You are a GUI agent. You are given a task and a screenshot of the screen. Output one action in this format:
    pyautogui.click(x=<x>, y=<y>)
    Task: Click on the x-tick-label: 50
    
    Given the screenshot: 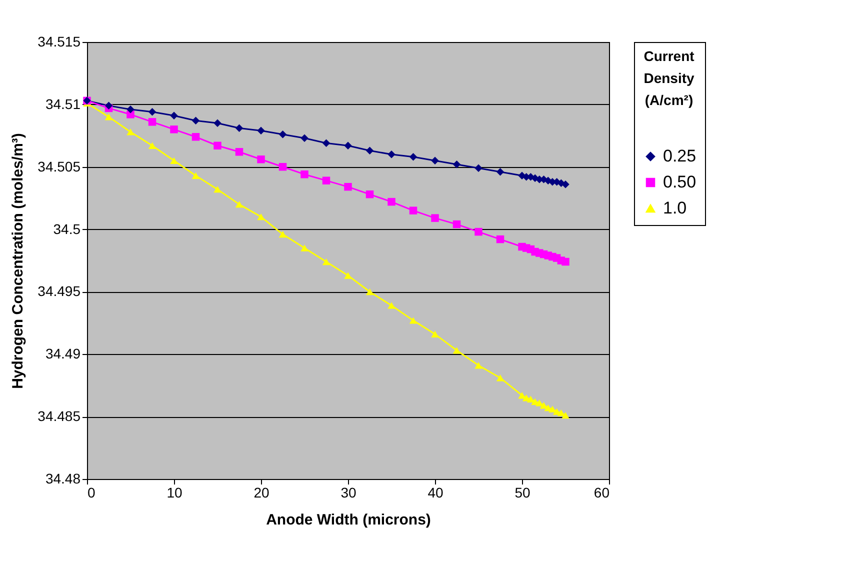 What is the action you would take?
    pyautogui.click(x=522, y=492)
    